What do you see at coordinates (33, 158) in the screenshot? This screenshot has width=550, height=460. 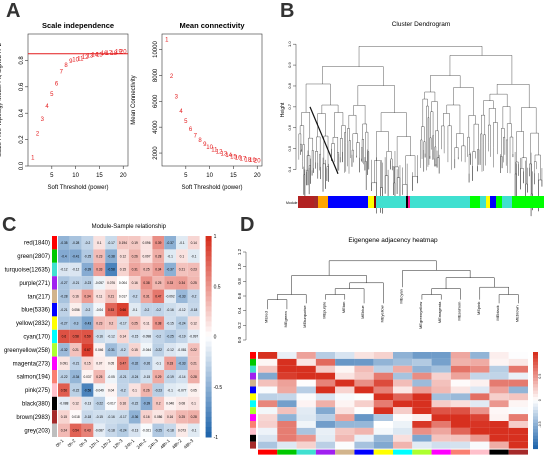 I see `data-point: 1` at bounding box center [33, 158].